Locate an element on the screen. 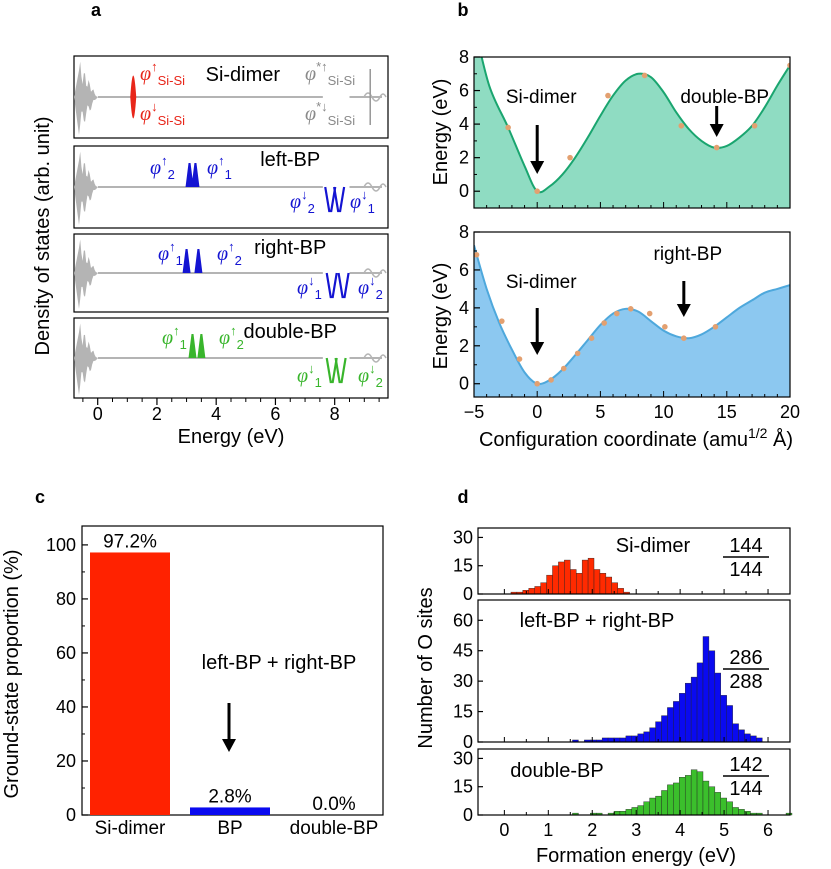  panel-d-xlabel: Formation energy (eV) is located at coordinates (636, 856).